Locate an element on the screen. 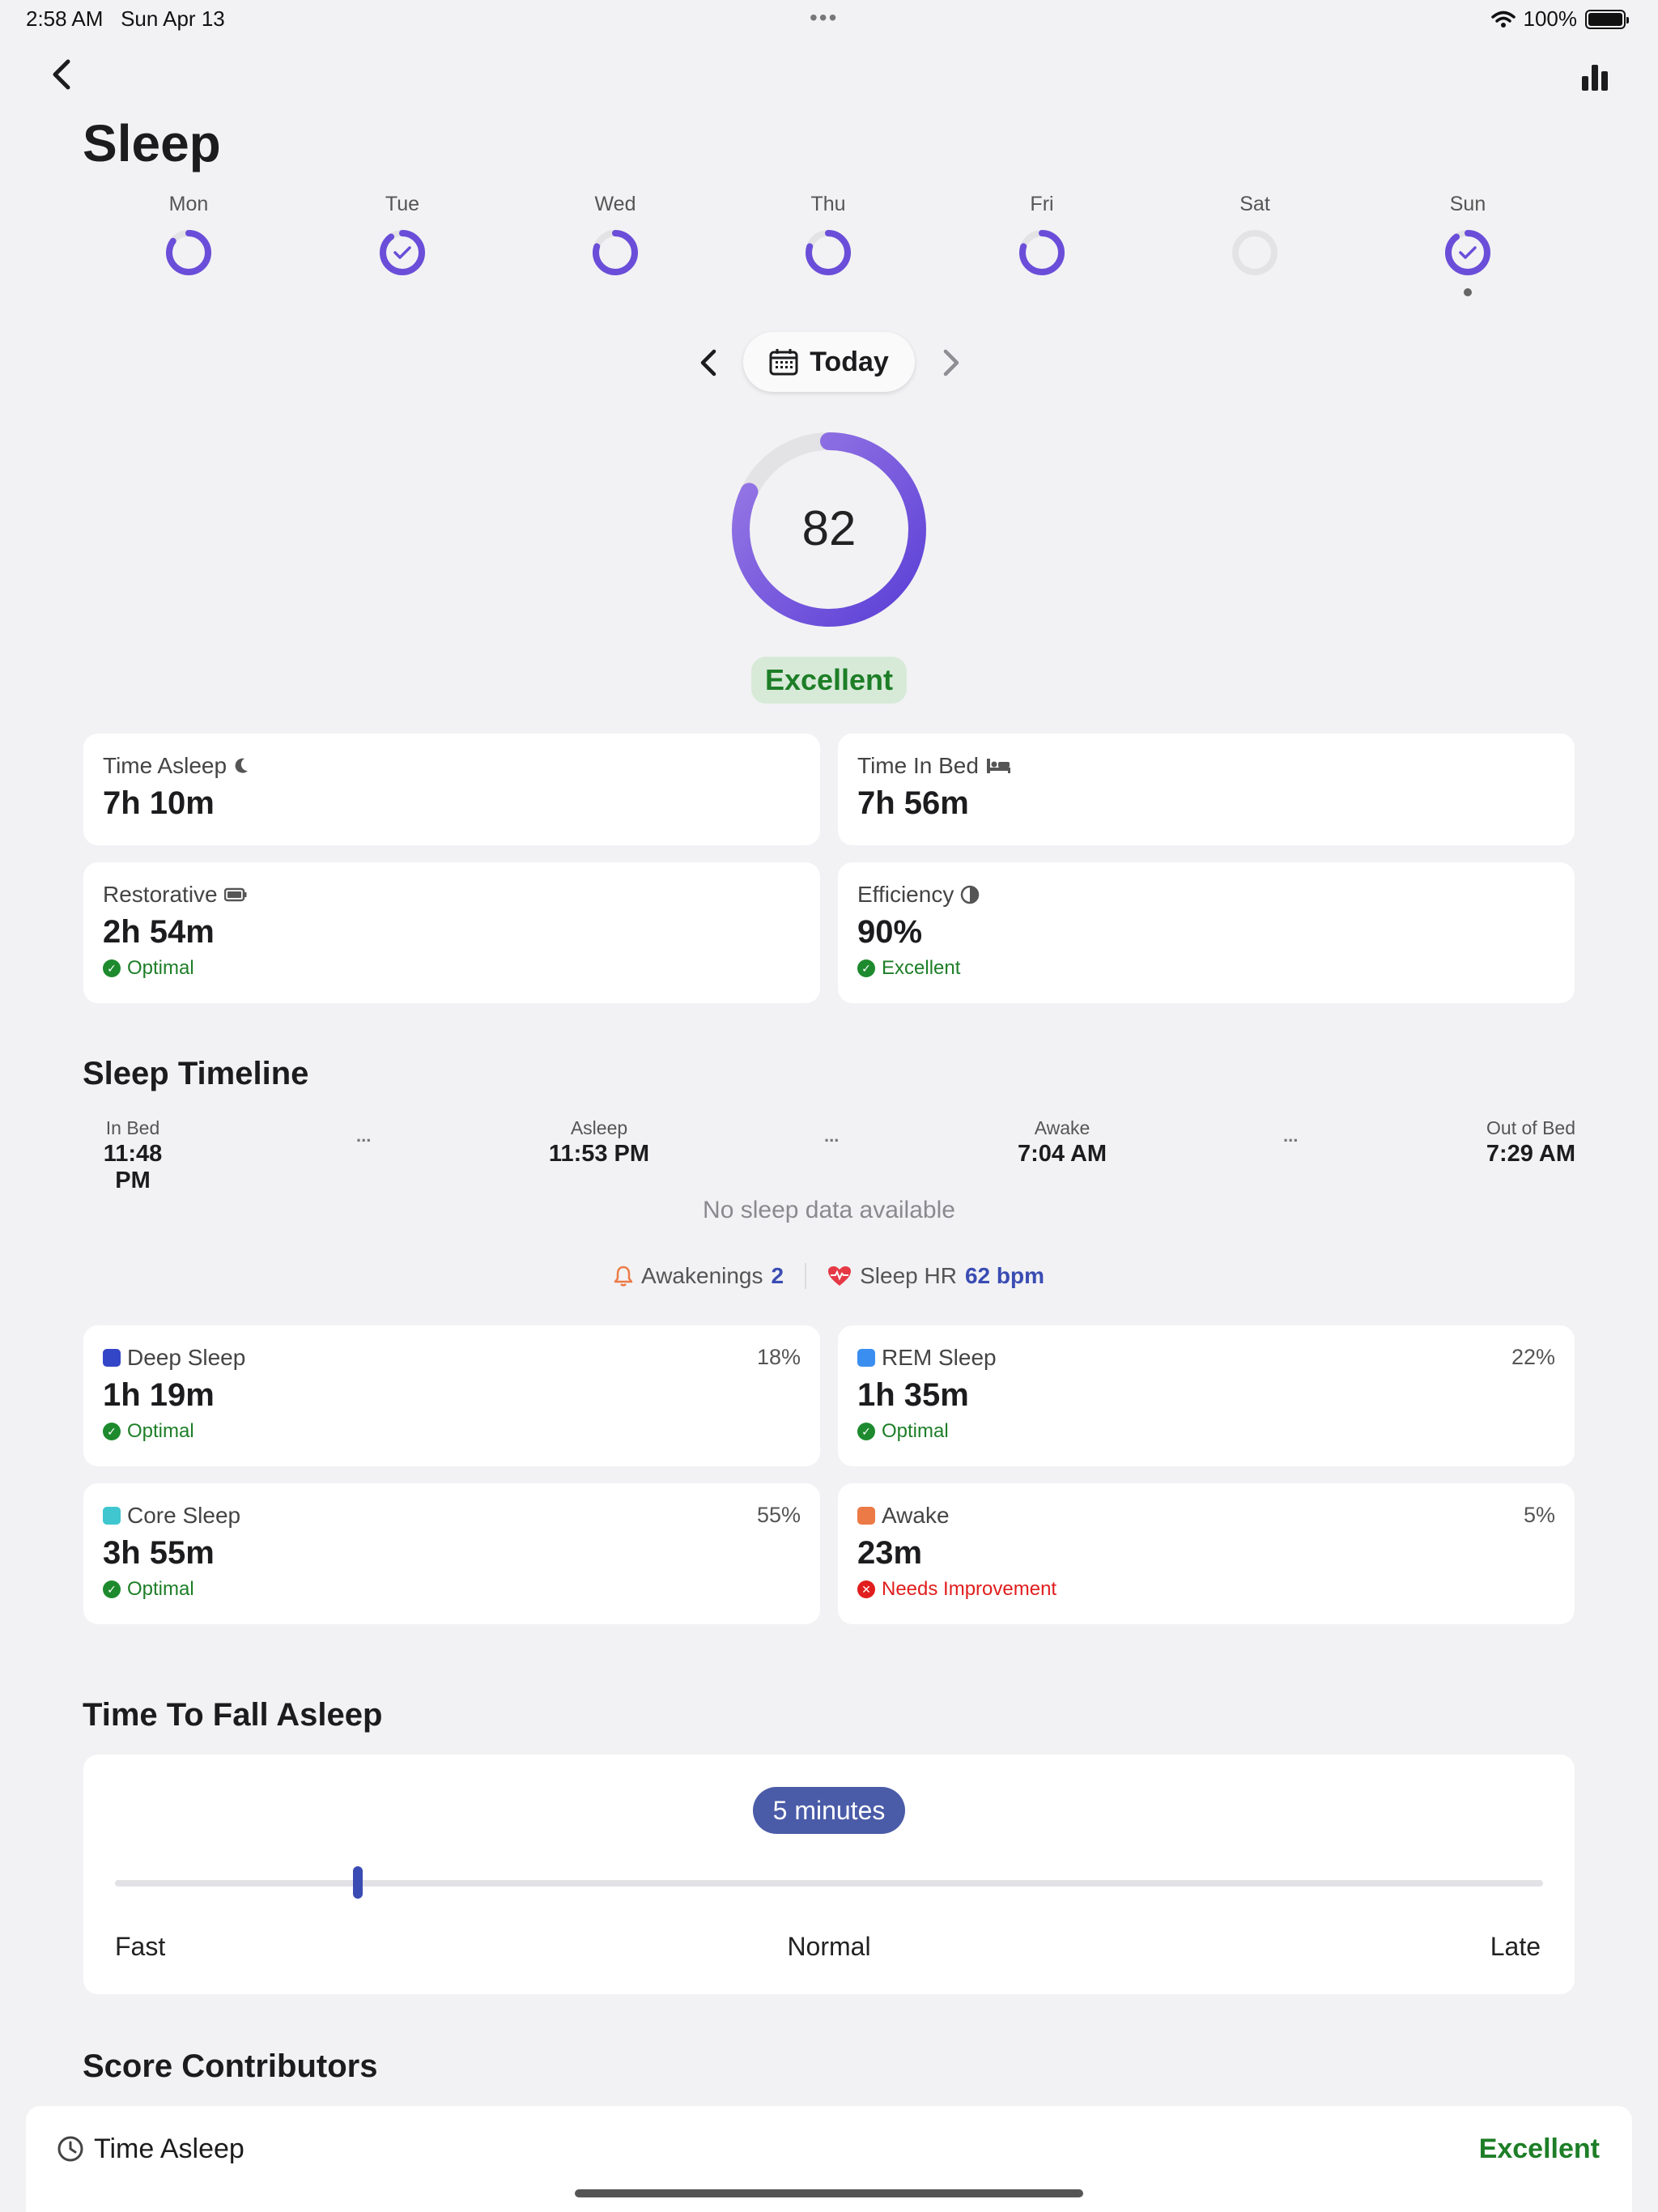  status-time: 2:58 AM Sun Apr 13 is located at coordinates (125, 19).